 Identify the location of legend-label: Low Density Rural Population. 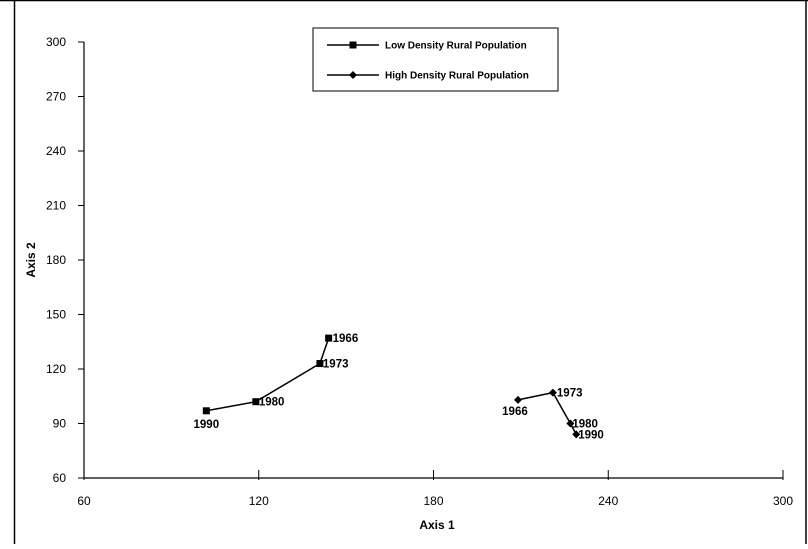
(456, 46).